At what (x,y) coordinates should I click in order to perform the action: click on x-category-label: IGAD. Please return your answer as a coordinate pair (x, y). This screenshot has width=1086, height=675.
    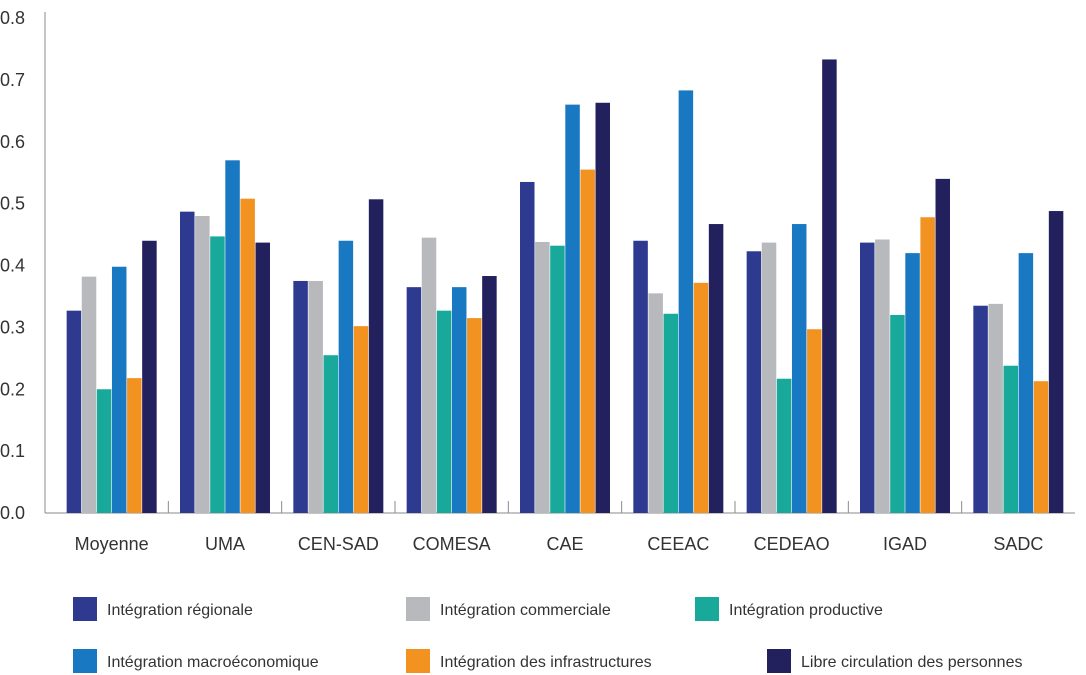
    Looking at the image, I should click on (905, 544).